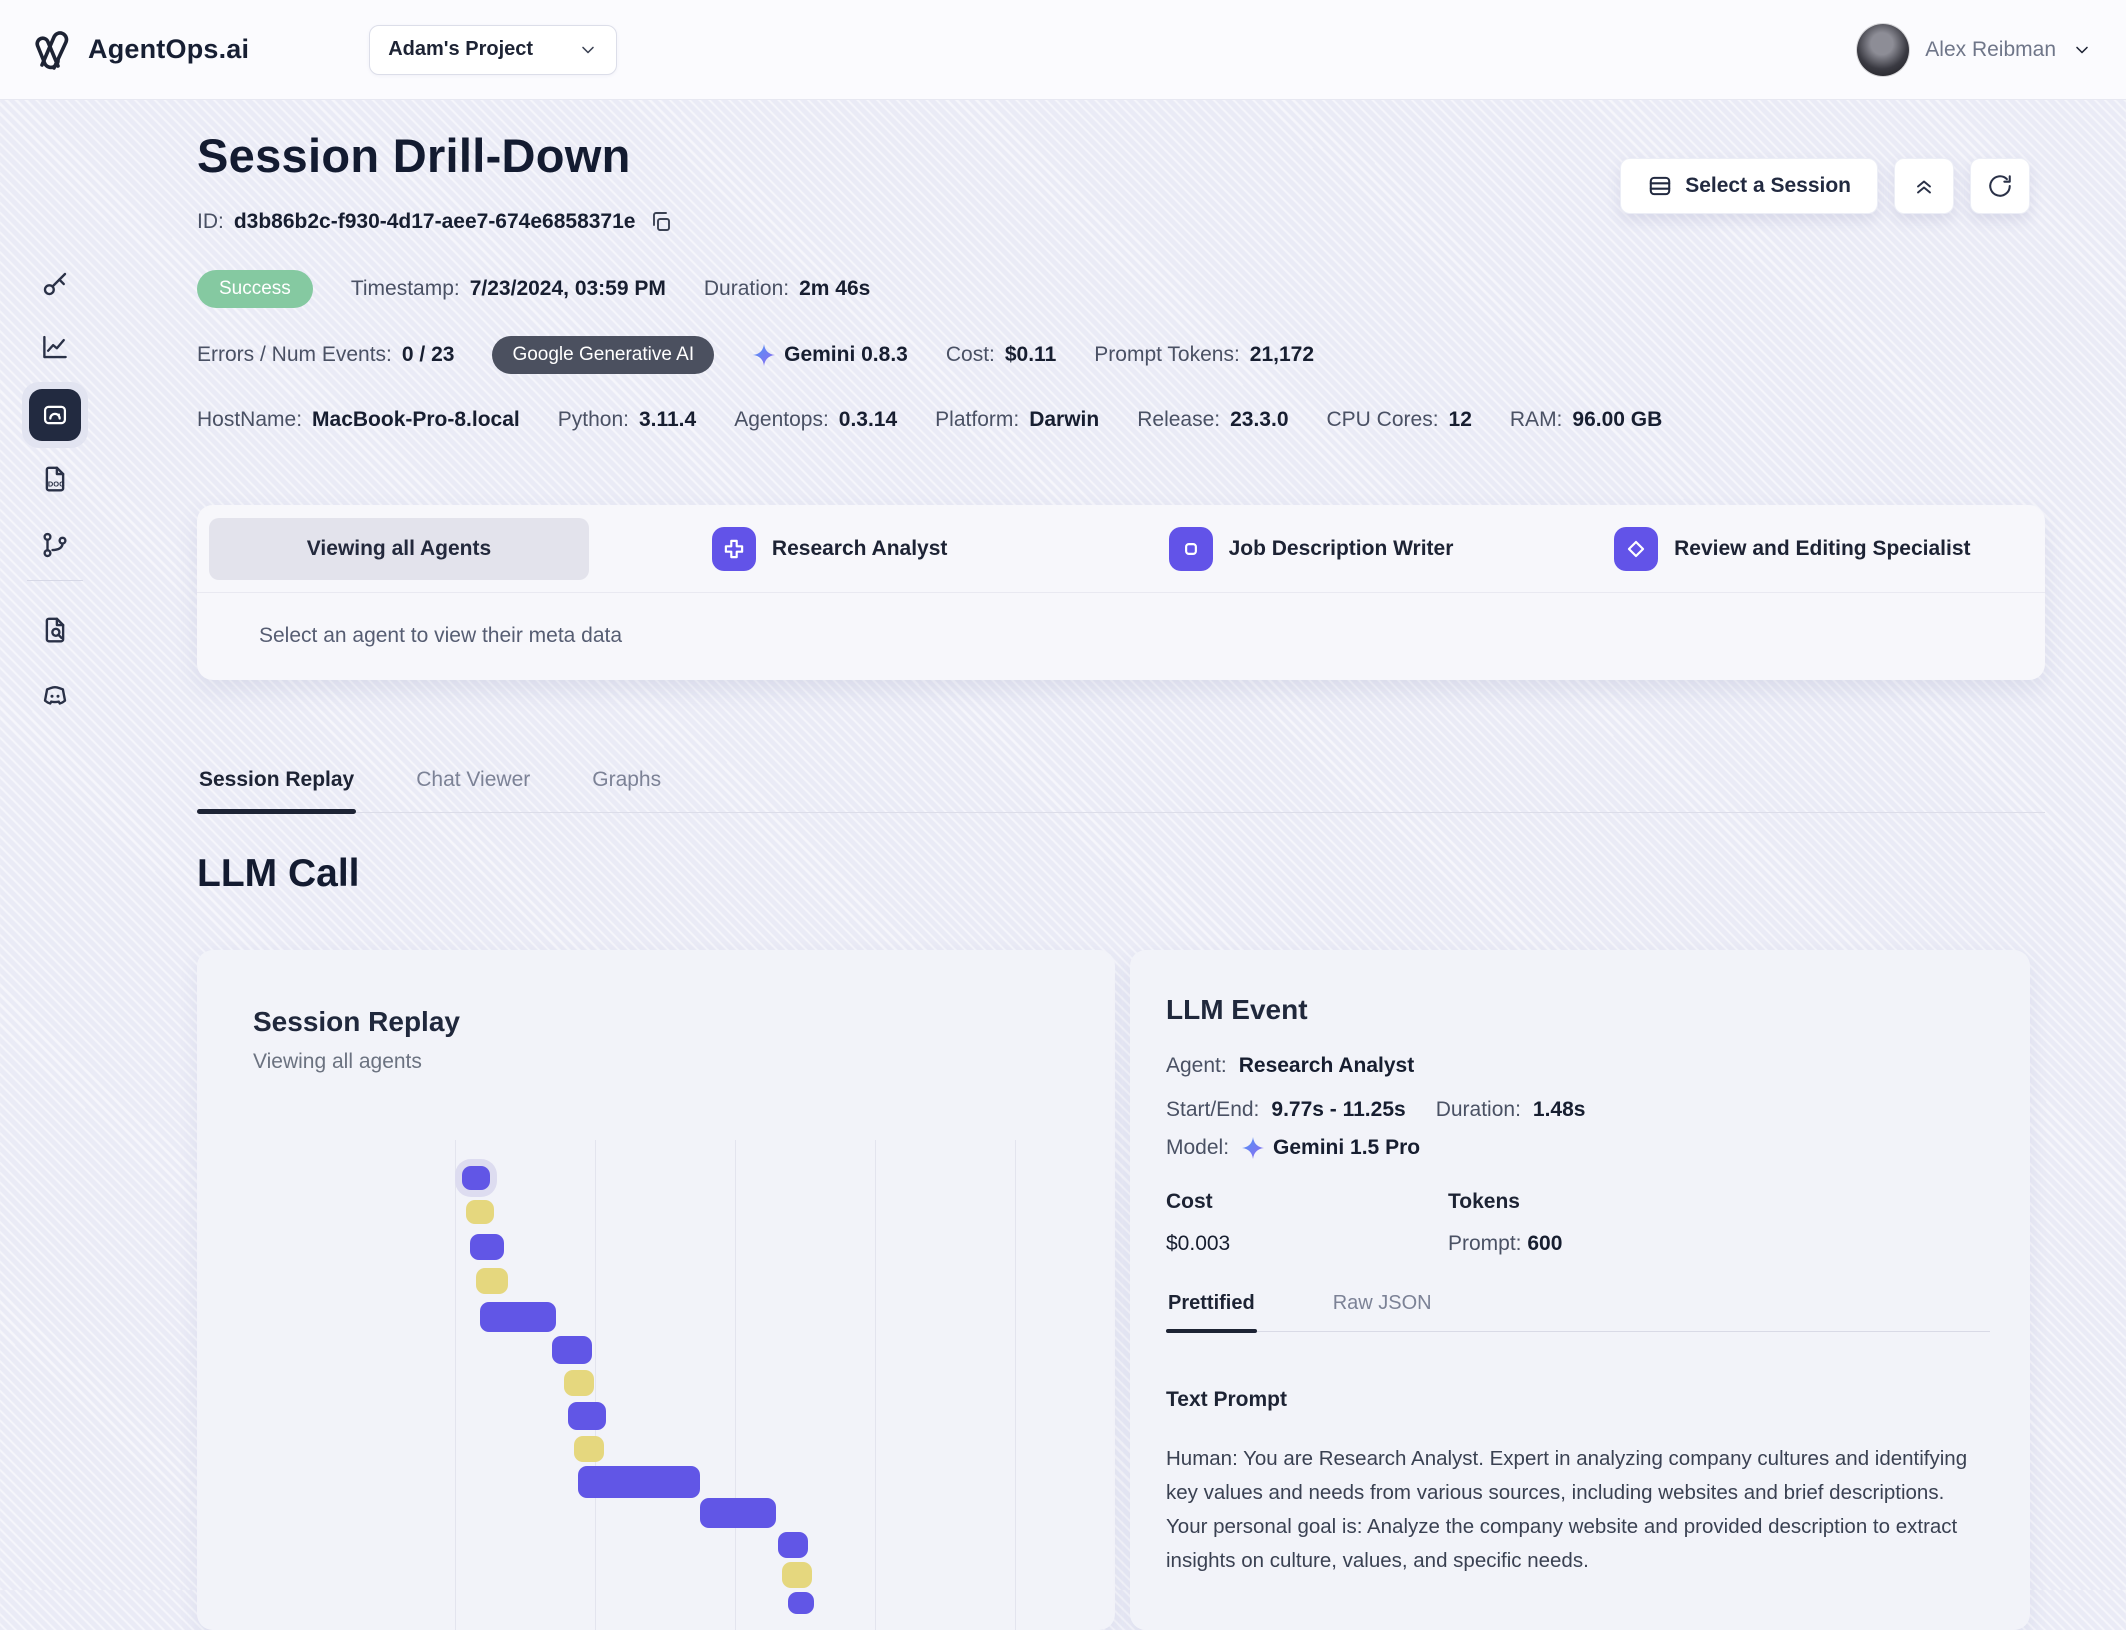 The width and height of the screenshot is (2126, 1630). What do you see at coordinates (1536, 419) in the screenshot?
I see `ram-label: RAM:` at bounding box center [1536, 419].